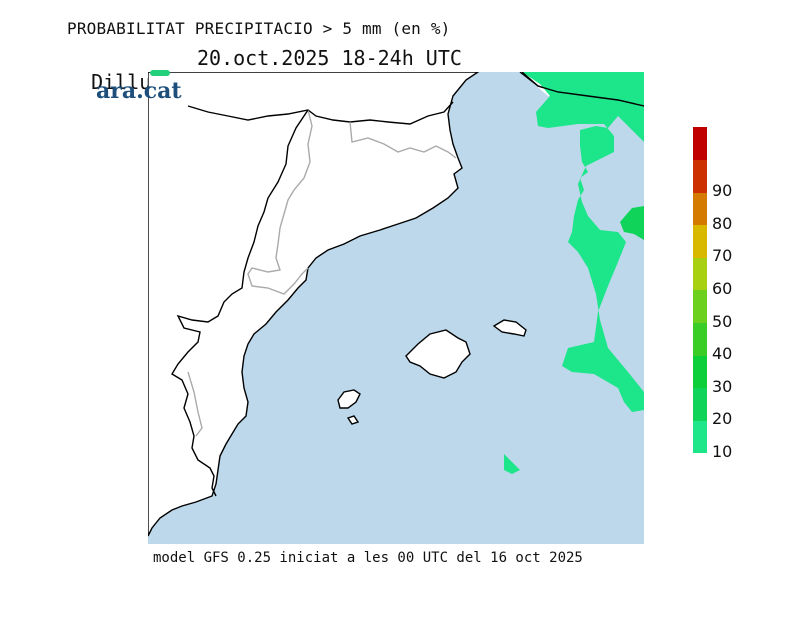 The height and width of the screenshot is (617, 800). What do you see at coordinates (403, 140) in the screenshot?
I see `region-border-north` at bounding box center [403, 140].